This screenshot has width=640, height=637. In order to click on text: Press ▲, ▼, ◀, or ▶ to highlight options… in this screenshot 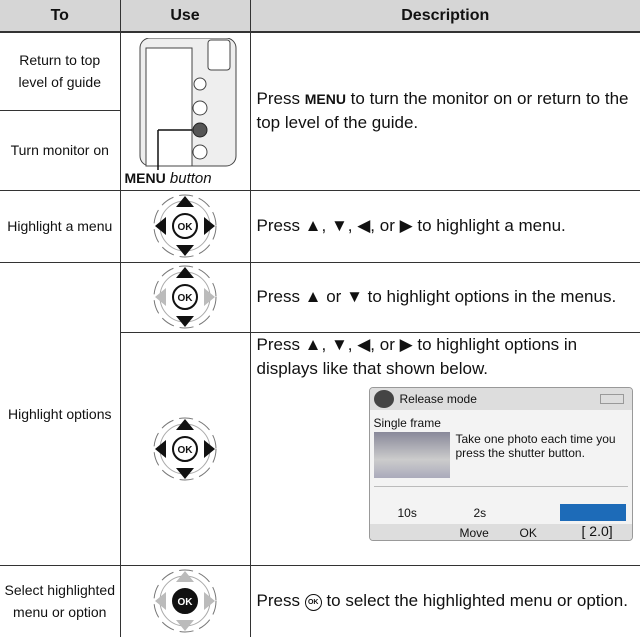, I will do `click(417, 356)`.